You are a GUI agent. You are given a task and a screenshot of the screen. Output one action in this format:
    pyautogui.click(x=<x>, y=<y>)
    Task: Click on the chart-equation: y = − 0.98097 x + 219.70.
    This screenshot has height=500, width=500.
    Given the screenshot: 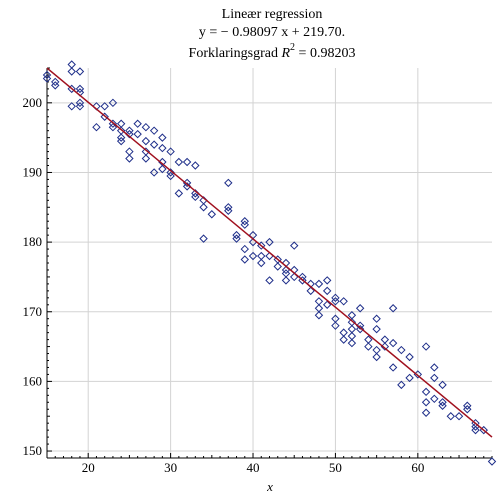 What is the action you would take?
    pyautogui.click(x=272, y=32)
    